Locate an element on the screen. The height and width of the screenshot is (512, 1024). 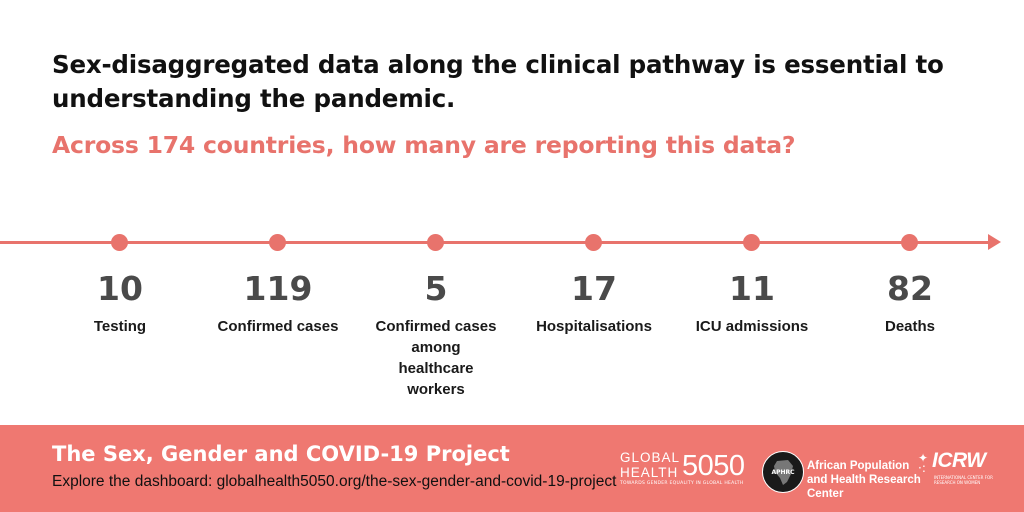
timeline-dot-testing is located at coordinates (119, 242).